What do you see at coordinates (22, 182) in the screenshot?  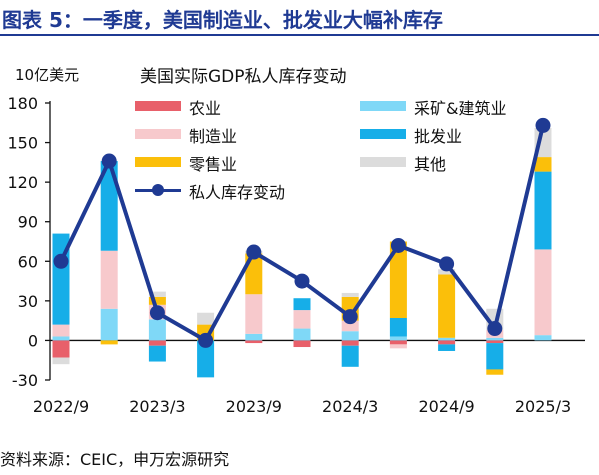 I see `y-tick-label: 120` at bounding box center [22, 182].